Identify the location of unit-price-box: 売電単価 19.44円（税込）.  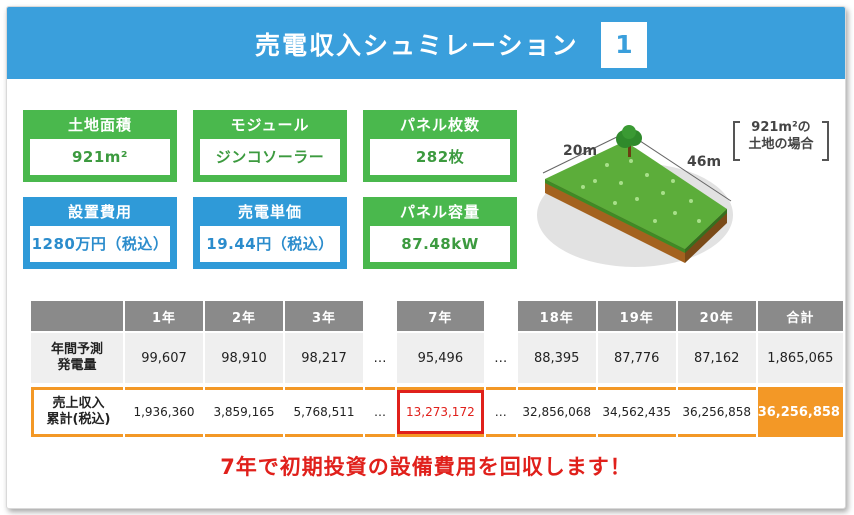
(270, 233).